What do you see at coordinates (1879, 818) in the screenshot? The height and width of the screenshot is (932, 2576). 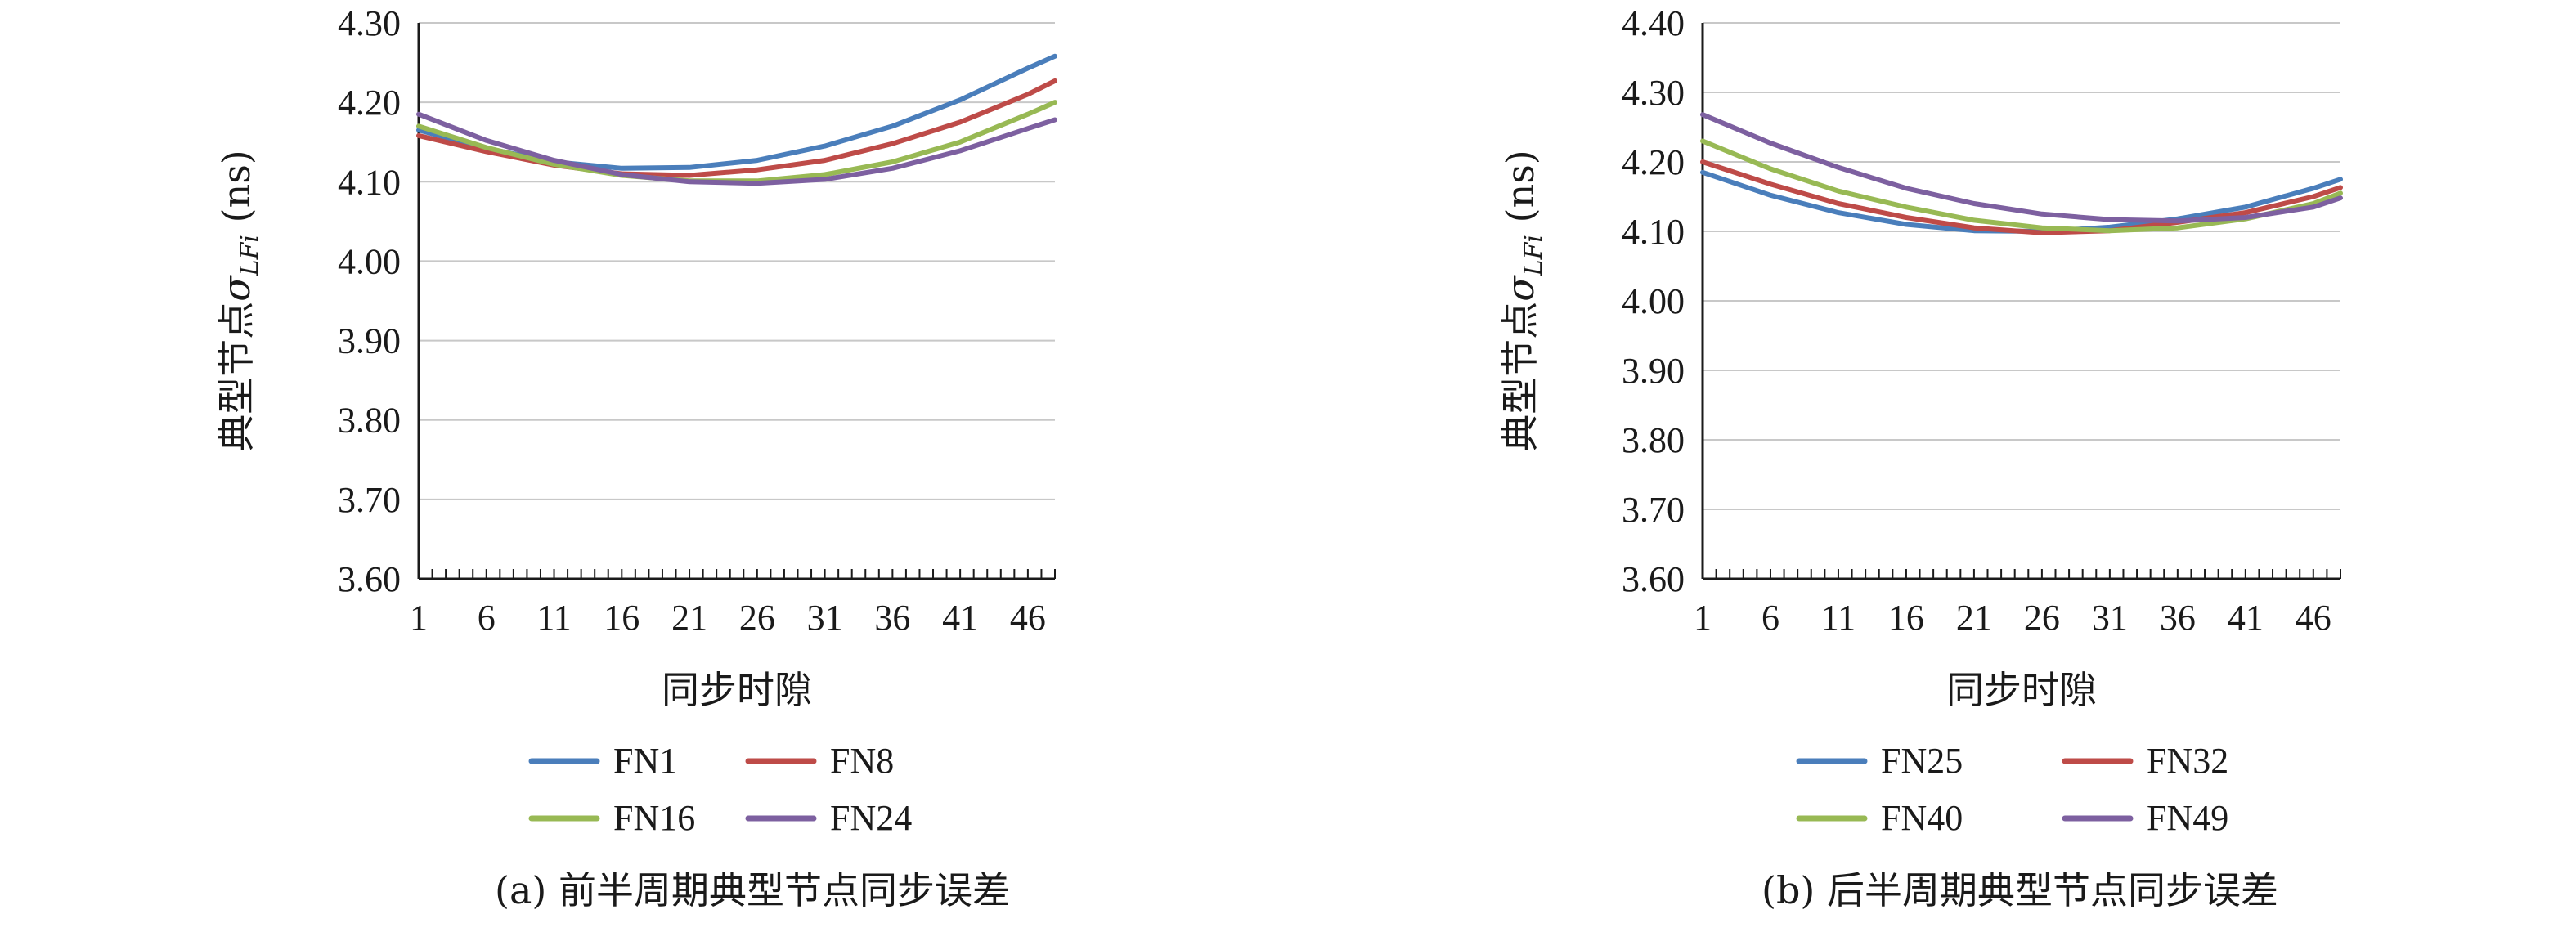 I see `chart-b-legend-item-fn40: FN40` at bounding box center [1879, 818].